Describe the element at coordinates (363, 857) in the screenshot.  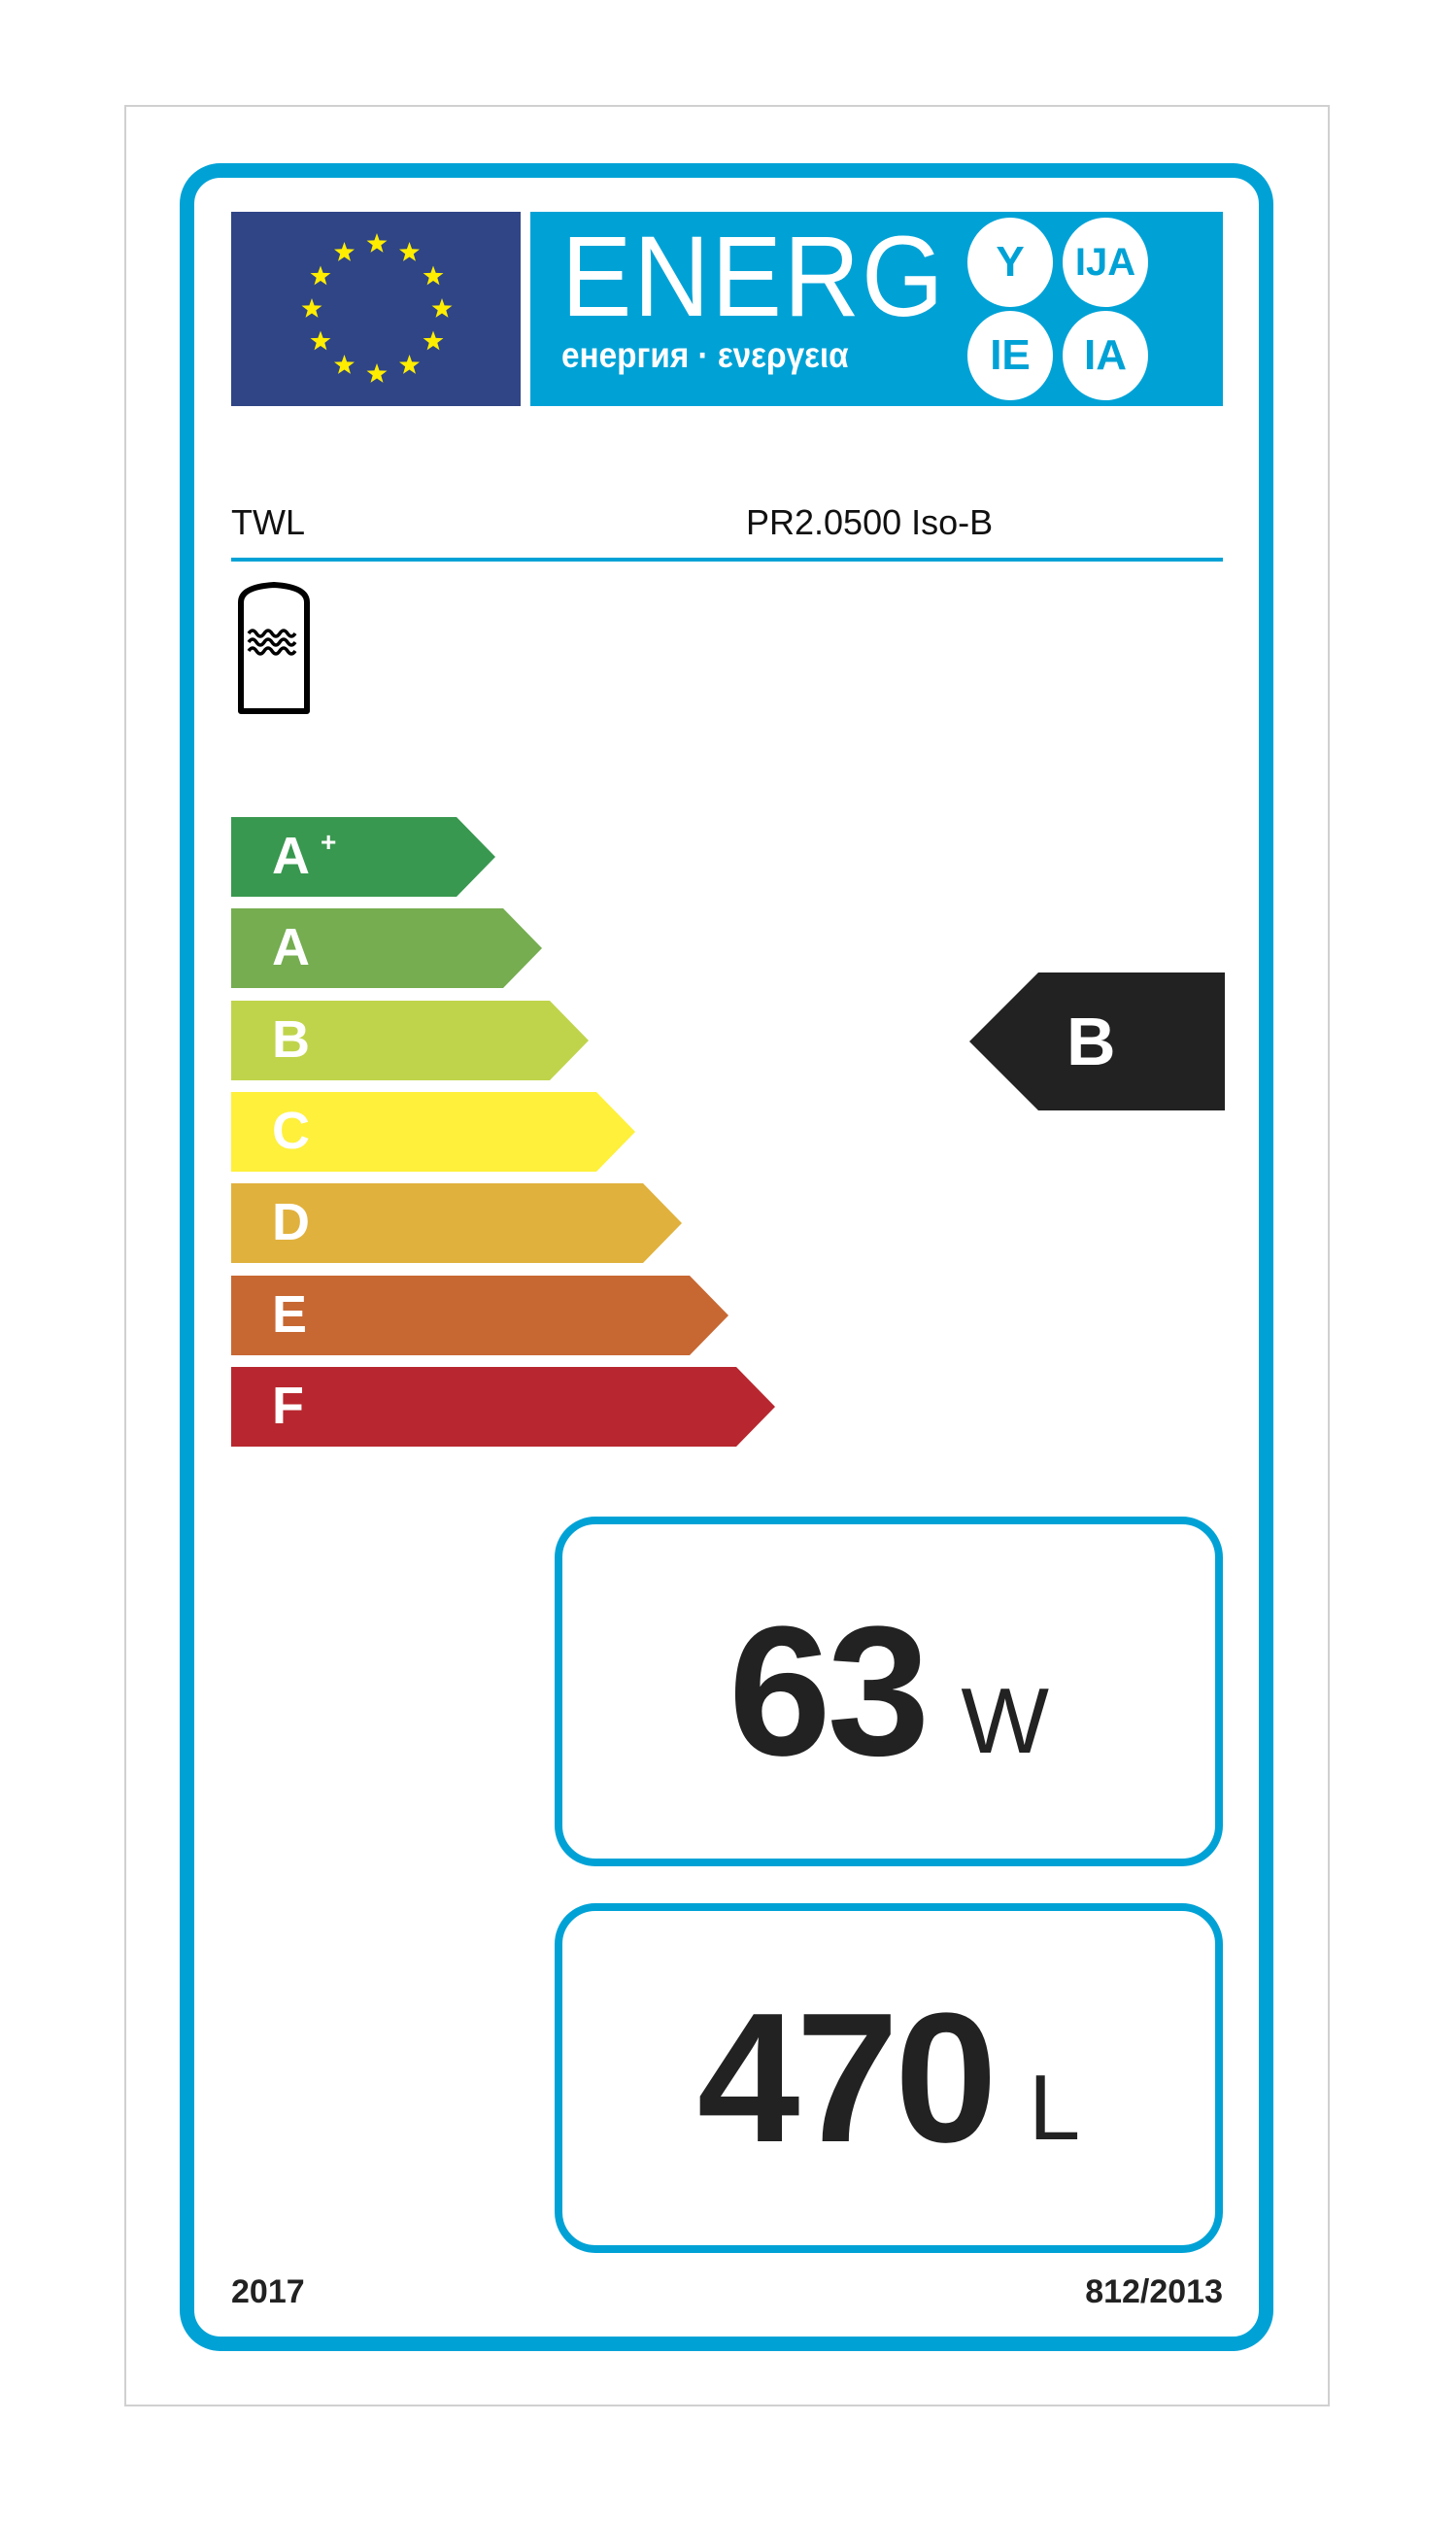
I see `energy-class-bar: A +` at that location.